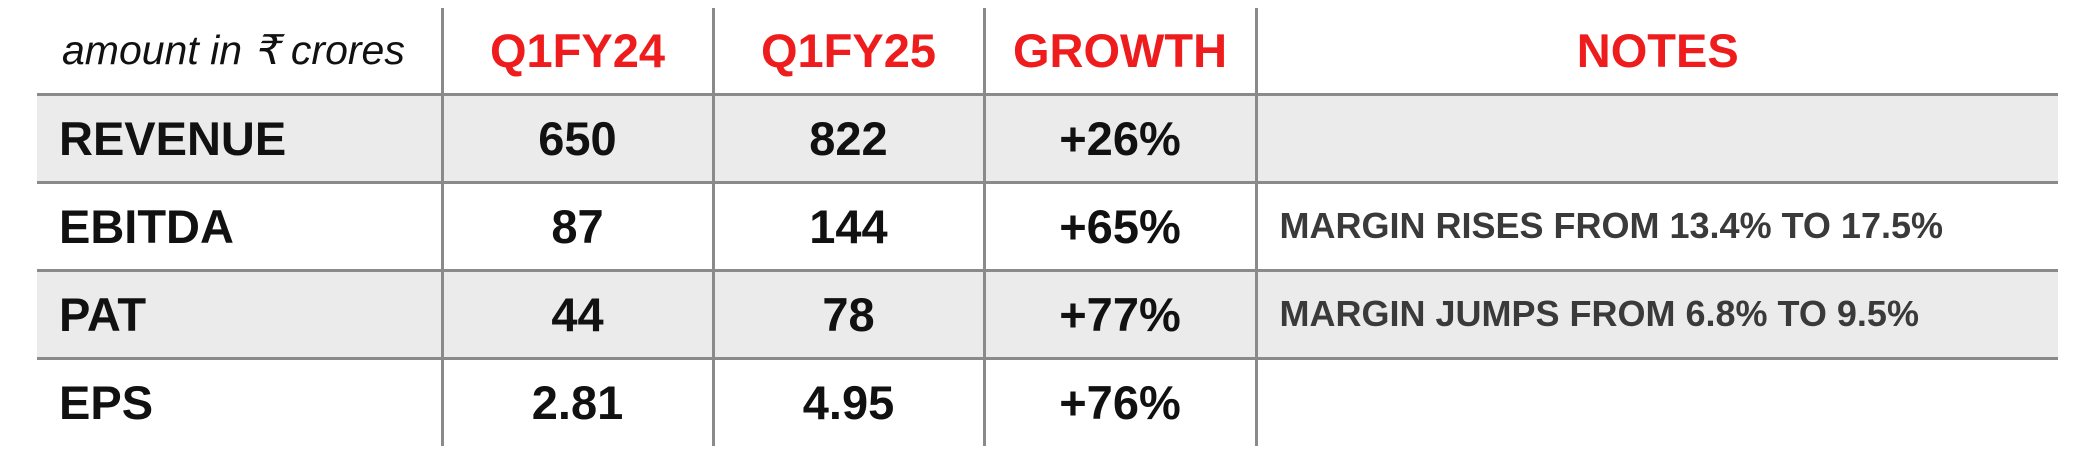  What do you see at coordinates (576, 139) in the screenshot?
I see `cell-q1fy24: 650` at bounding box center [576, 139].